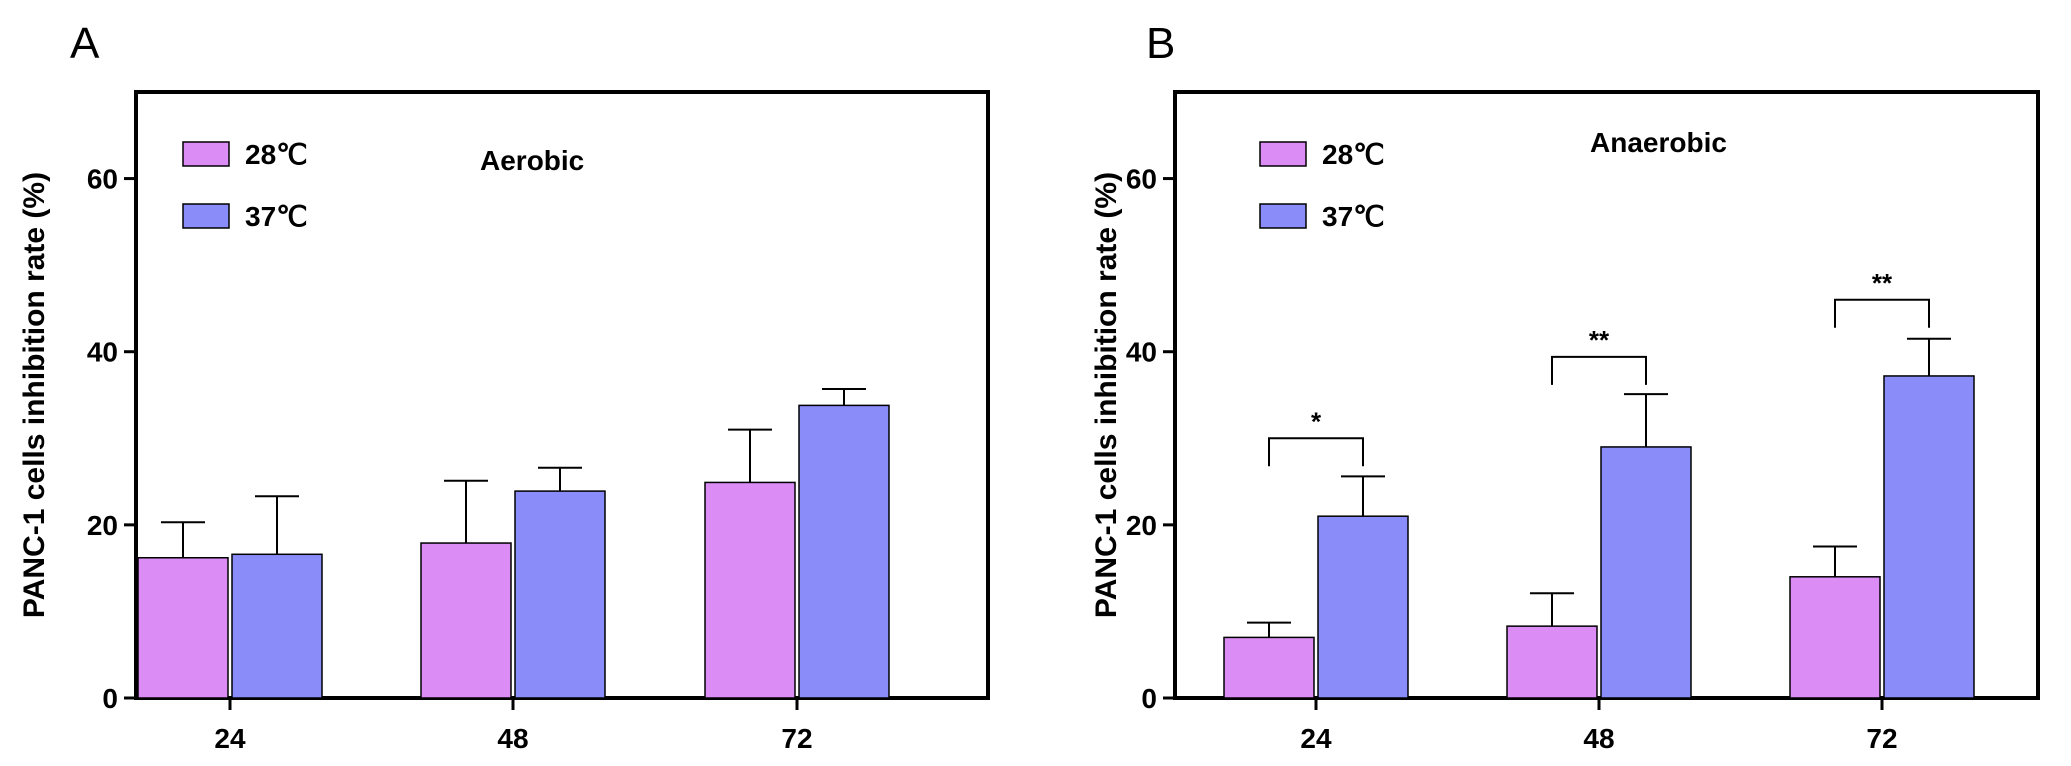  I want to click on panel-a-bar-s0-c2, so click(750, 590).